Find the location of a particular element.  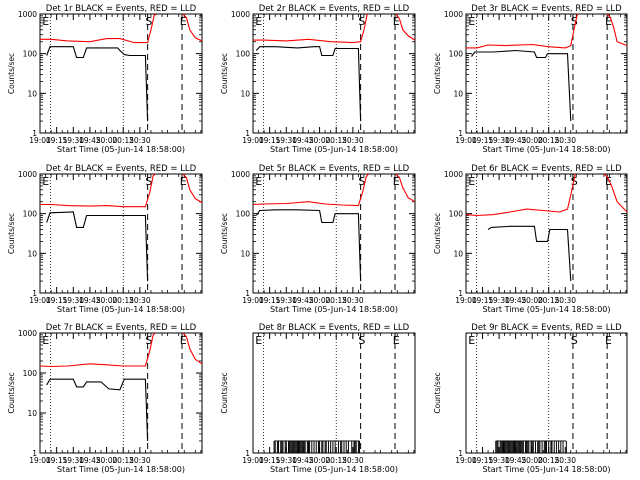

panel-title: Det 5r BLACK = Events, RED = LLD is located at coordinates (334, 169).